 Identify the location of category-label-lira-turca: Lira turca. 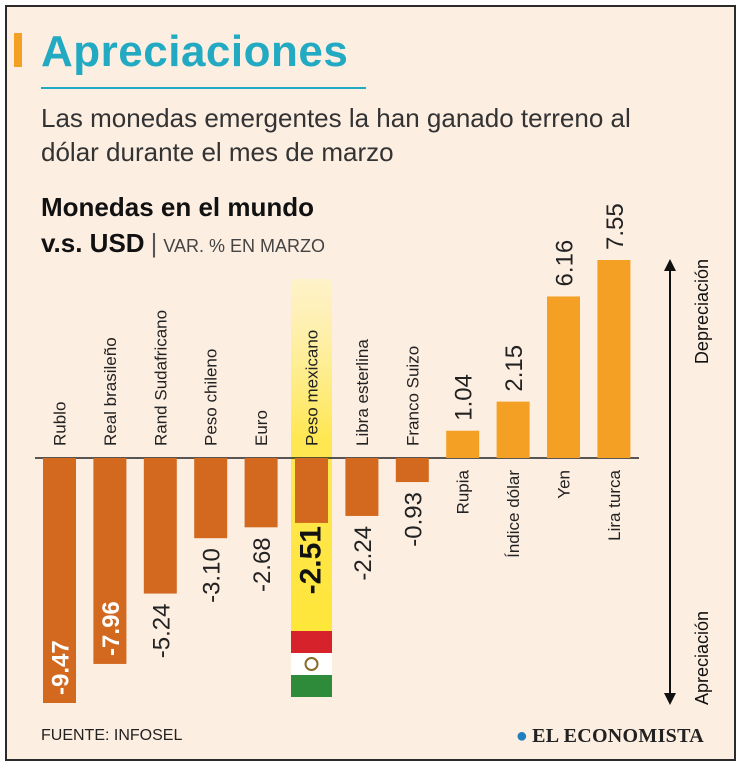
(614, 504).